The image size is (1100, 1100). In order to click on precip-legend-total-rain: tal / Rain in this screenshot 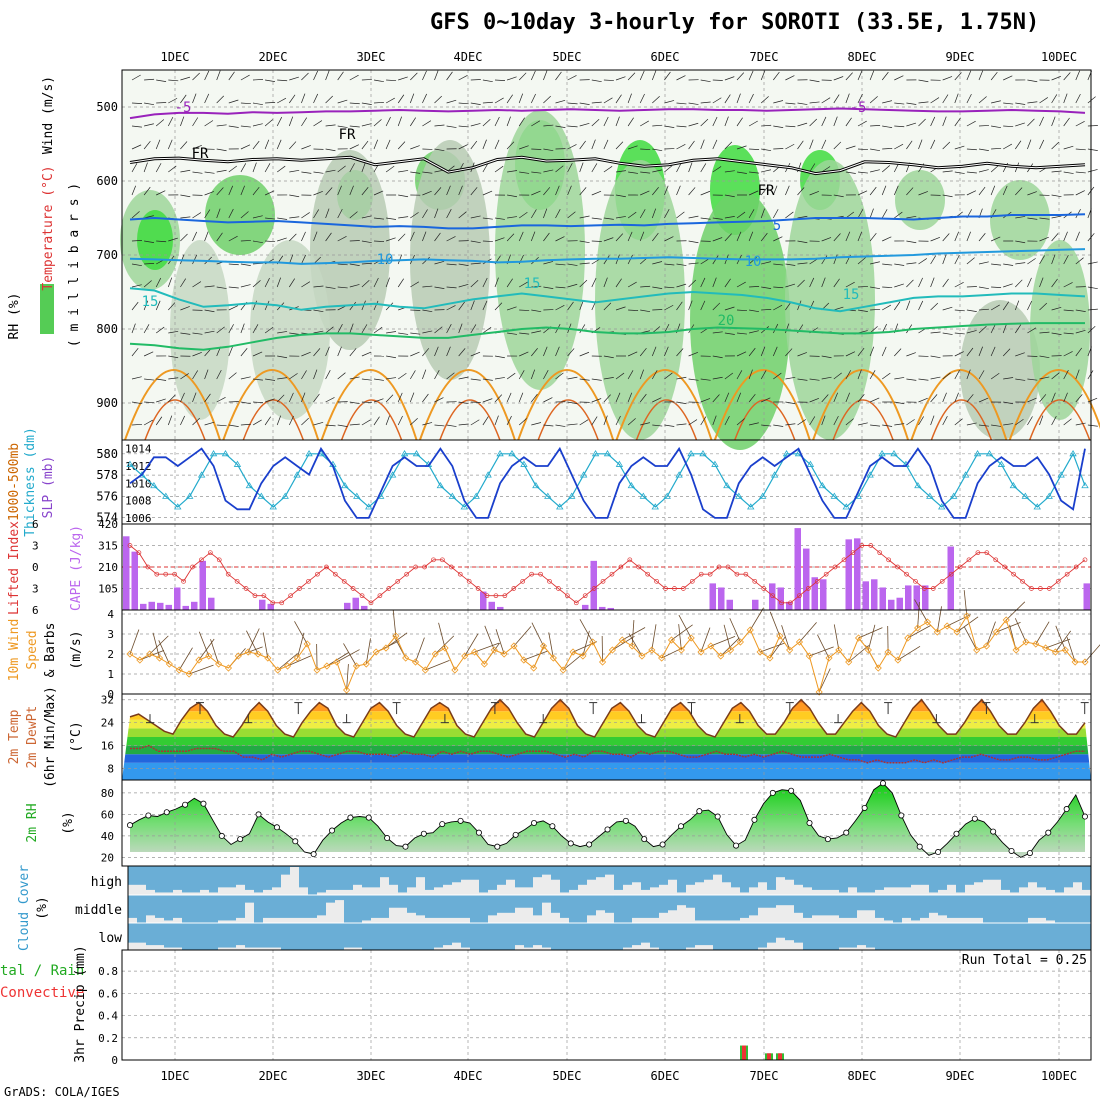, I will do `click(42, 971)`.